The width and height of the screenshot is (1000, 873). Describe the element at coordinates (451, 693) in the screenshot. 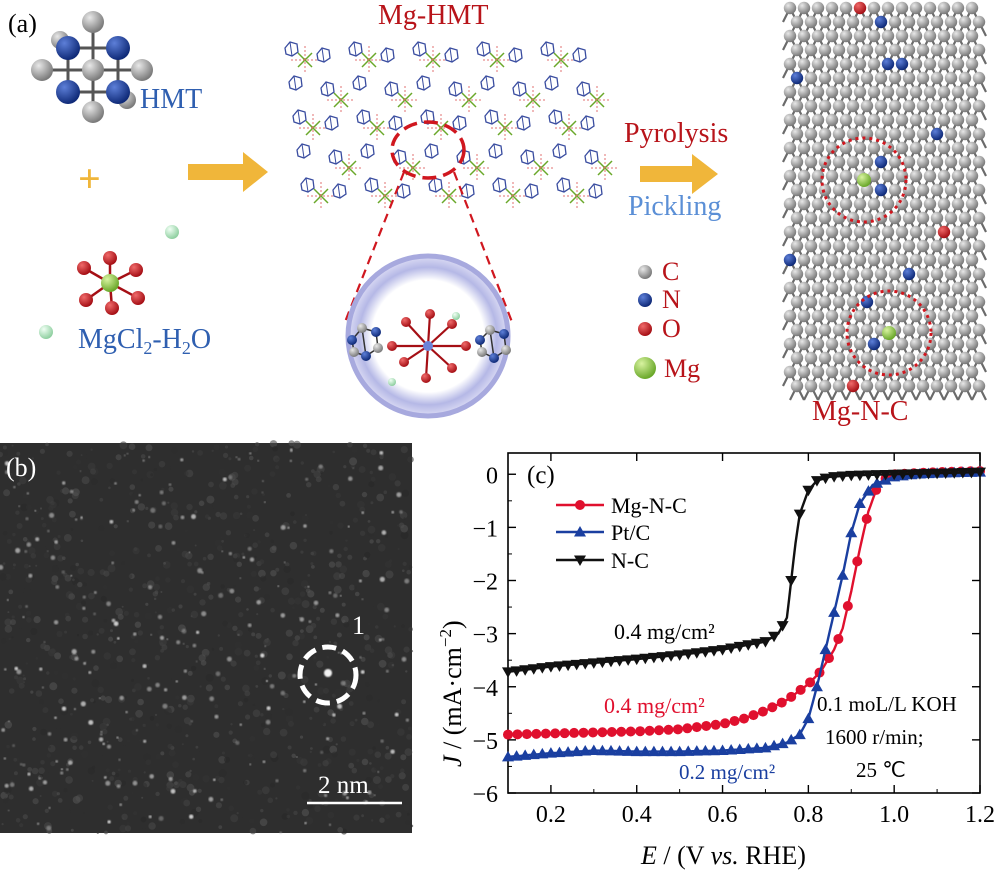

I see `y-axis-label: J / (mA·cm−2)` at that location.